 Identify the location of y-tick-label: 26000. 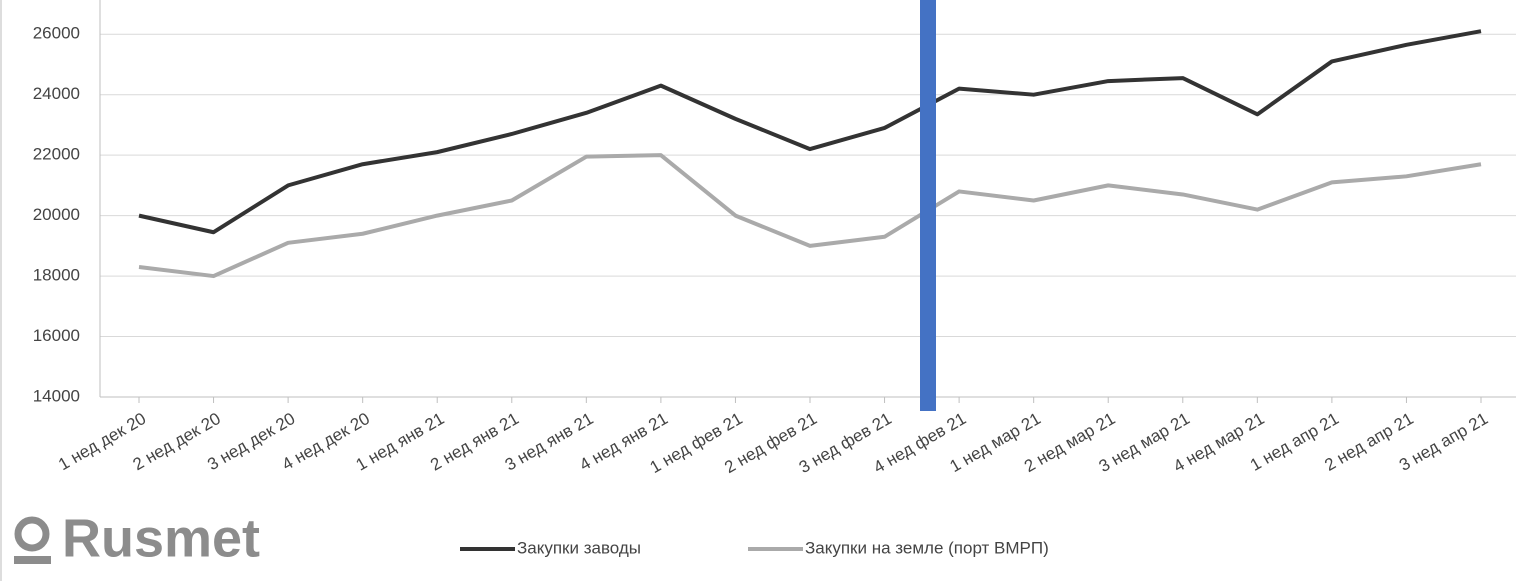
(56, 33).